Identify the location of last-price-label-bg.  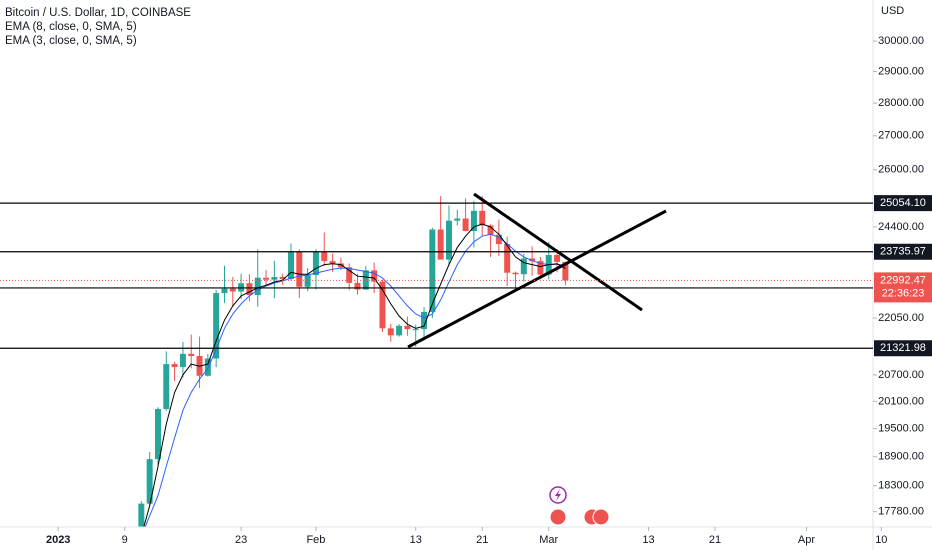
(903, 287).